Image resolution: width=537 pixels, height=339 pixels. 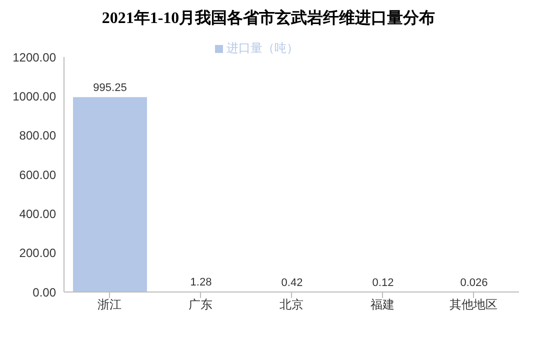 What do you see at coordinates (292, 305) in the screenshot?
I see `x-tick-label: 北京` at bounding box center [292, 305].